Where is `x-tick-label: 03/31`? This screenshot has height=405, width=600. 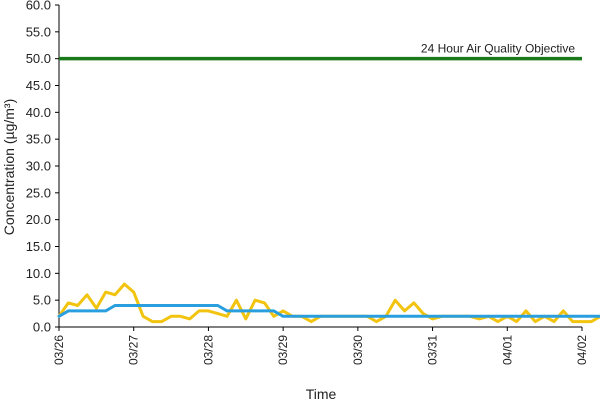
x-tick-label: 03/31 is located at coordinates (433, 350).